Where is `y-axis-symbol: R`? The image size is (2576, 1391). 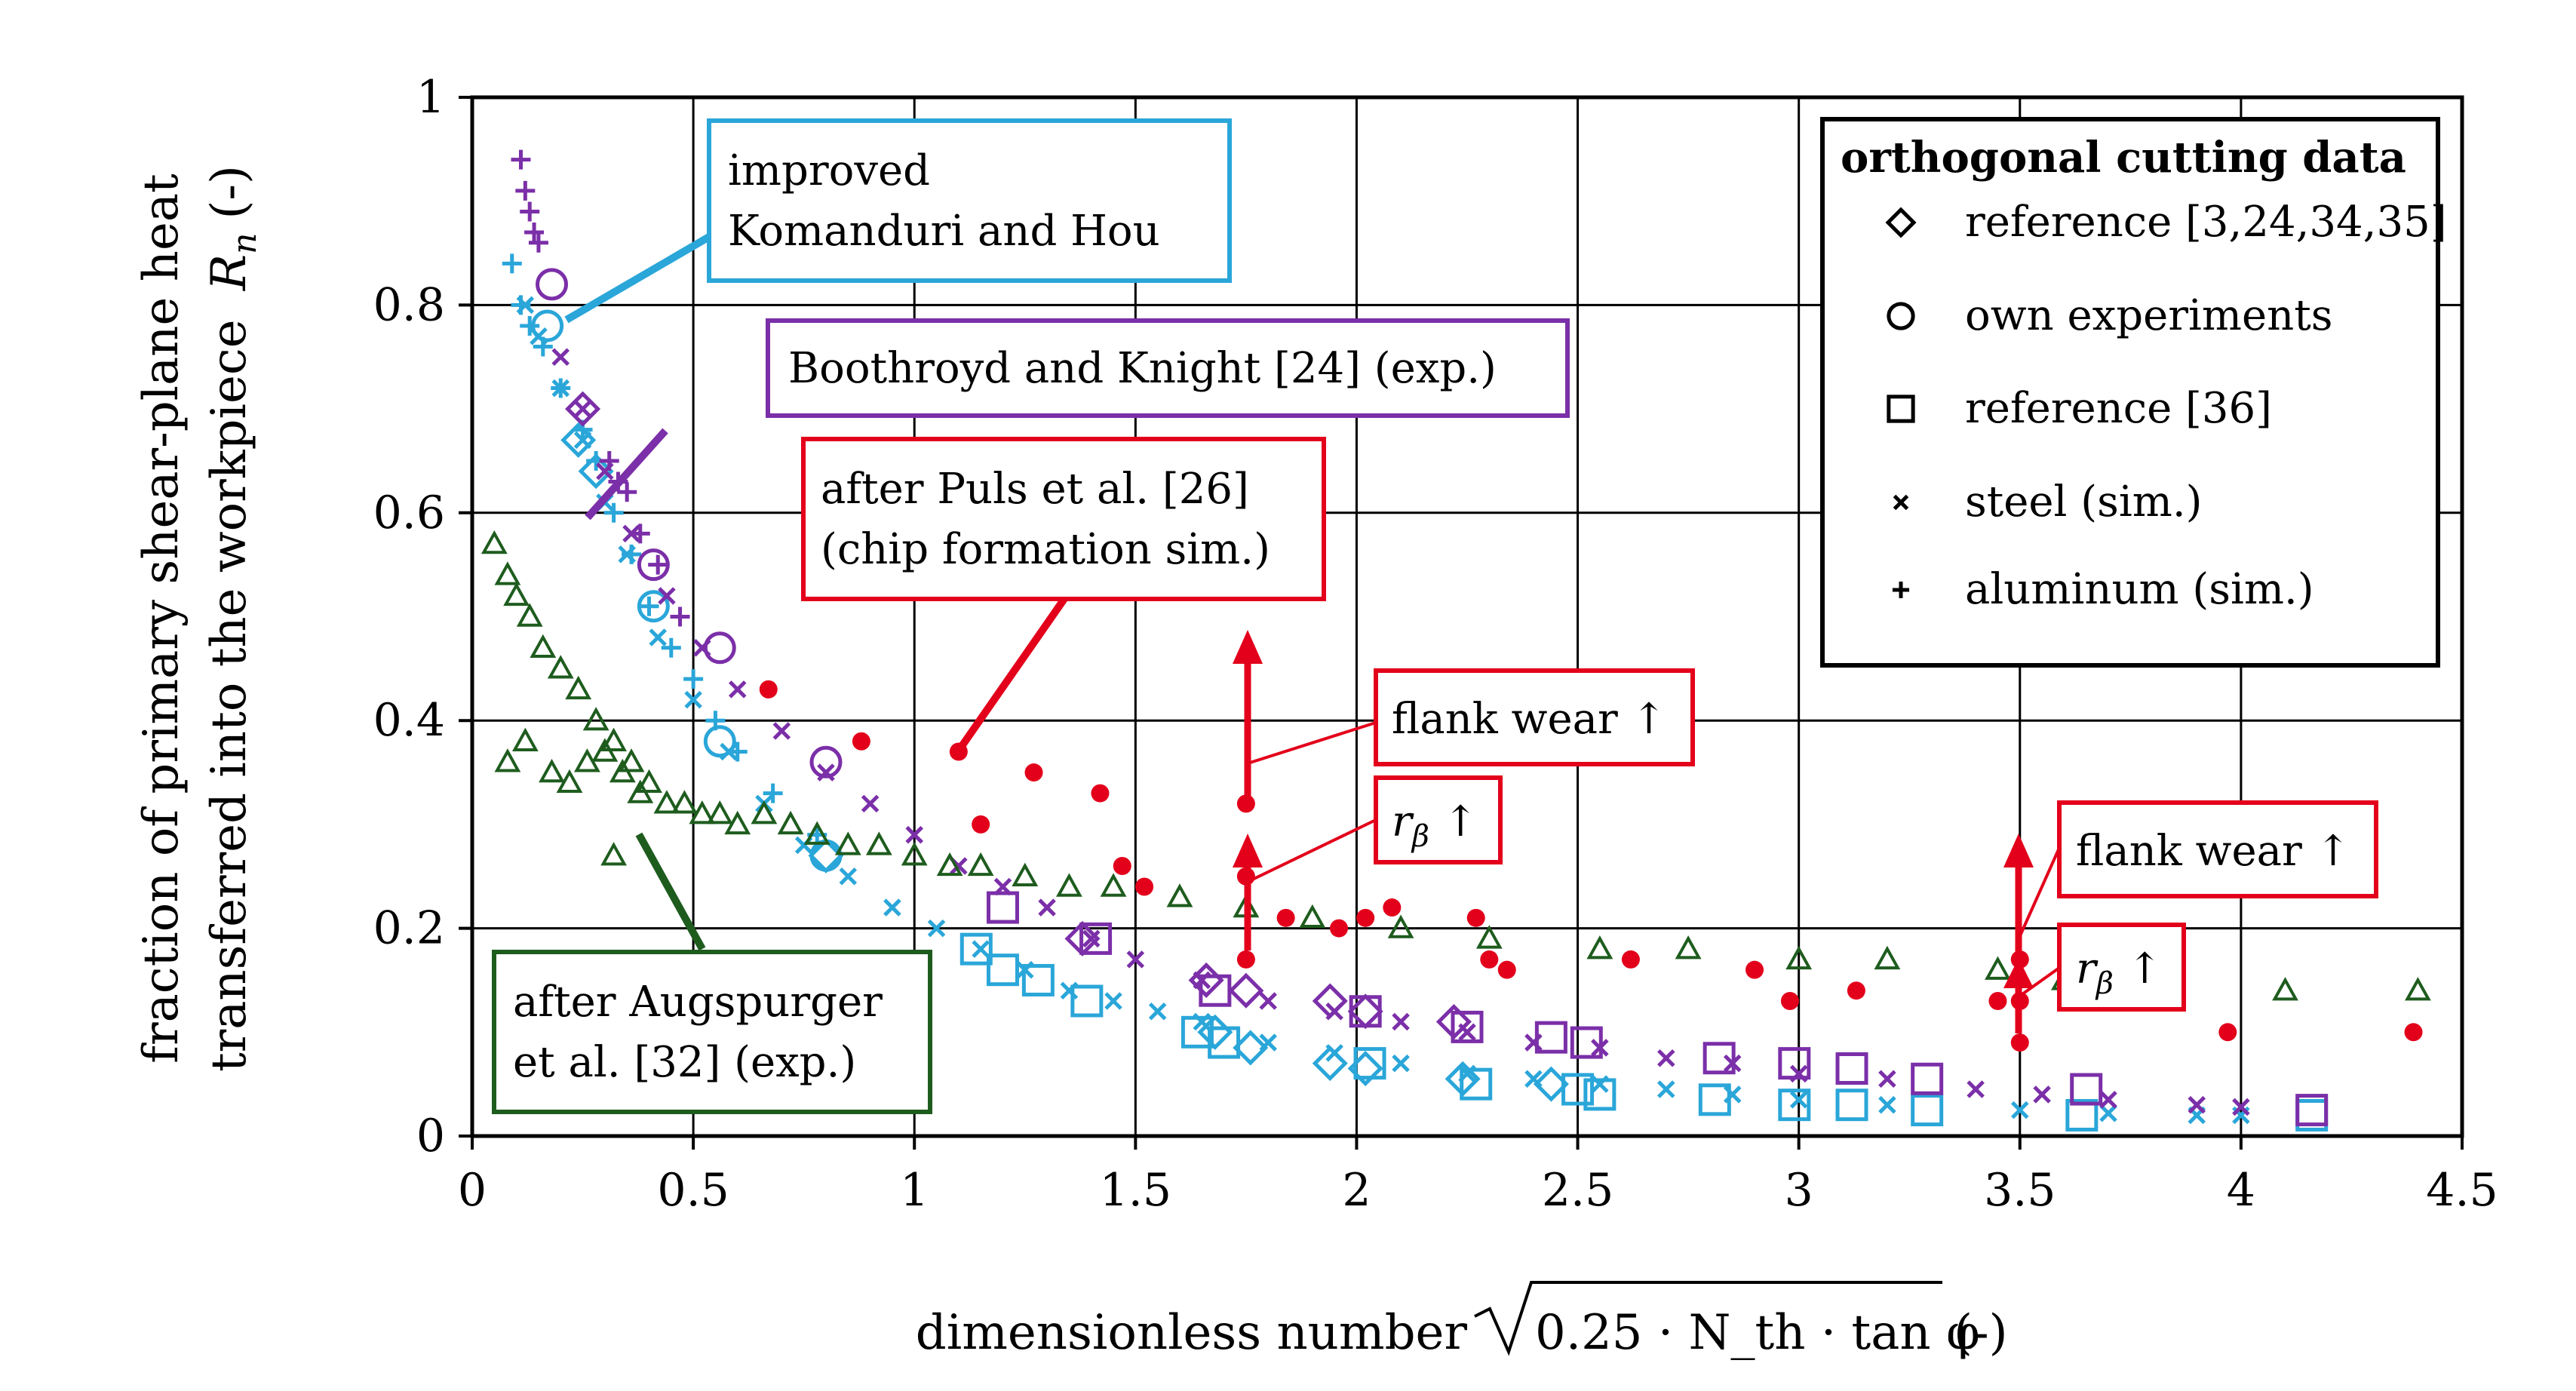
y-axis-symbol: R is located at coordinates (229, 272).